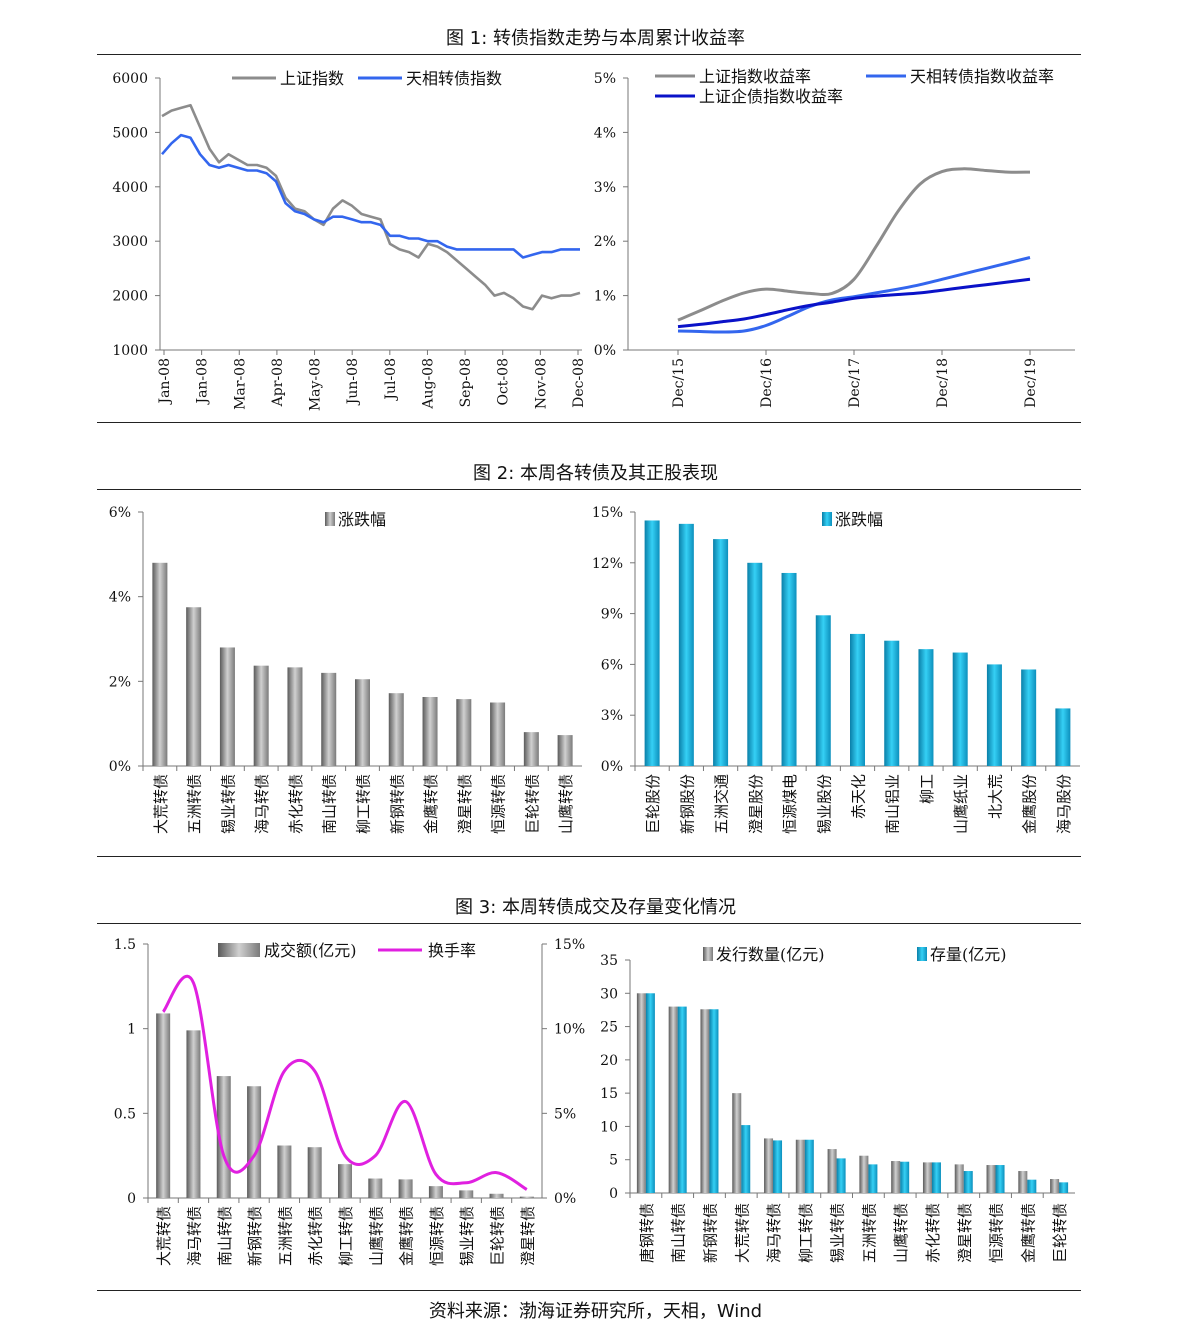  Describe the element at coordinates (605, 242) in the screenshot. I see `c1b-tick-label-left-2: 2%` at that location.